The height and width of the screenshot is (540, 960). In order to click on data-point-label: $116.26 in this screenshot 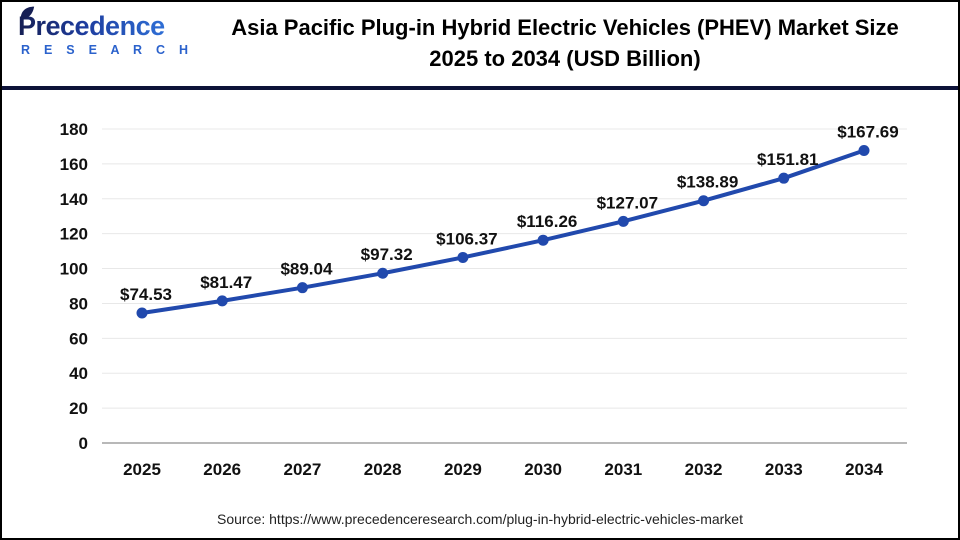, I will do `click(547, 221)`.